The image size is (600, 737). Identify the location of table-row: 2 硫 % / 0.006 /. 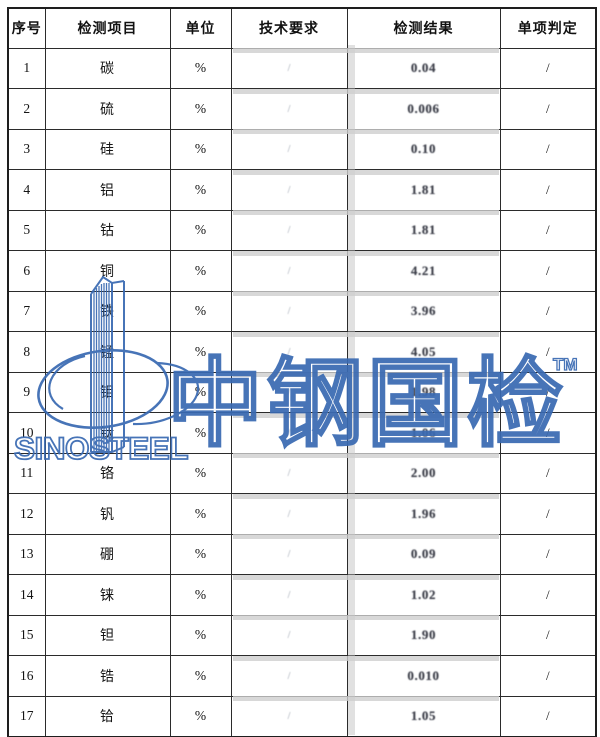
(302, 109).